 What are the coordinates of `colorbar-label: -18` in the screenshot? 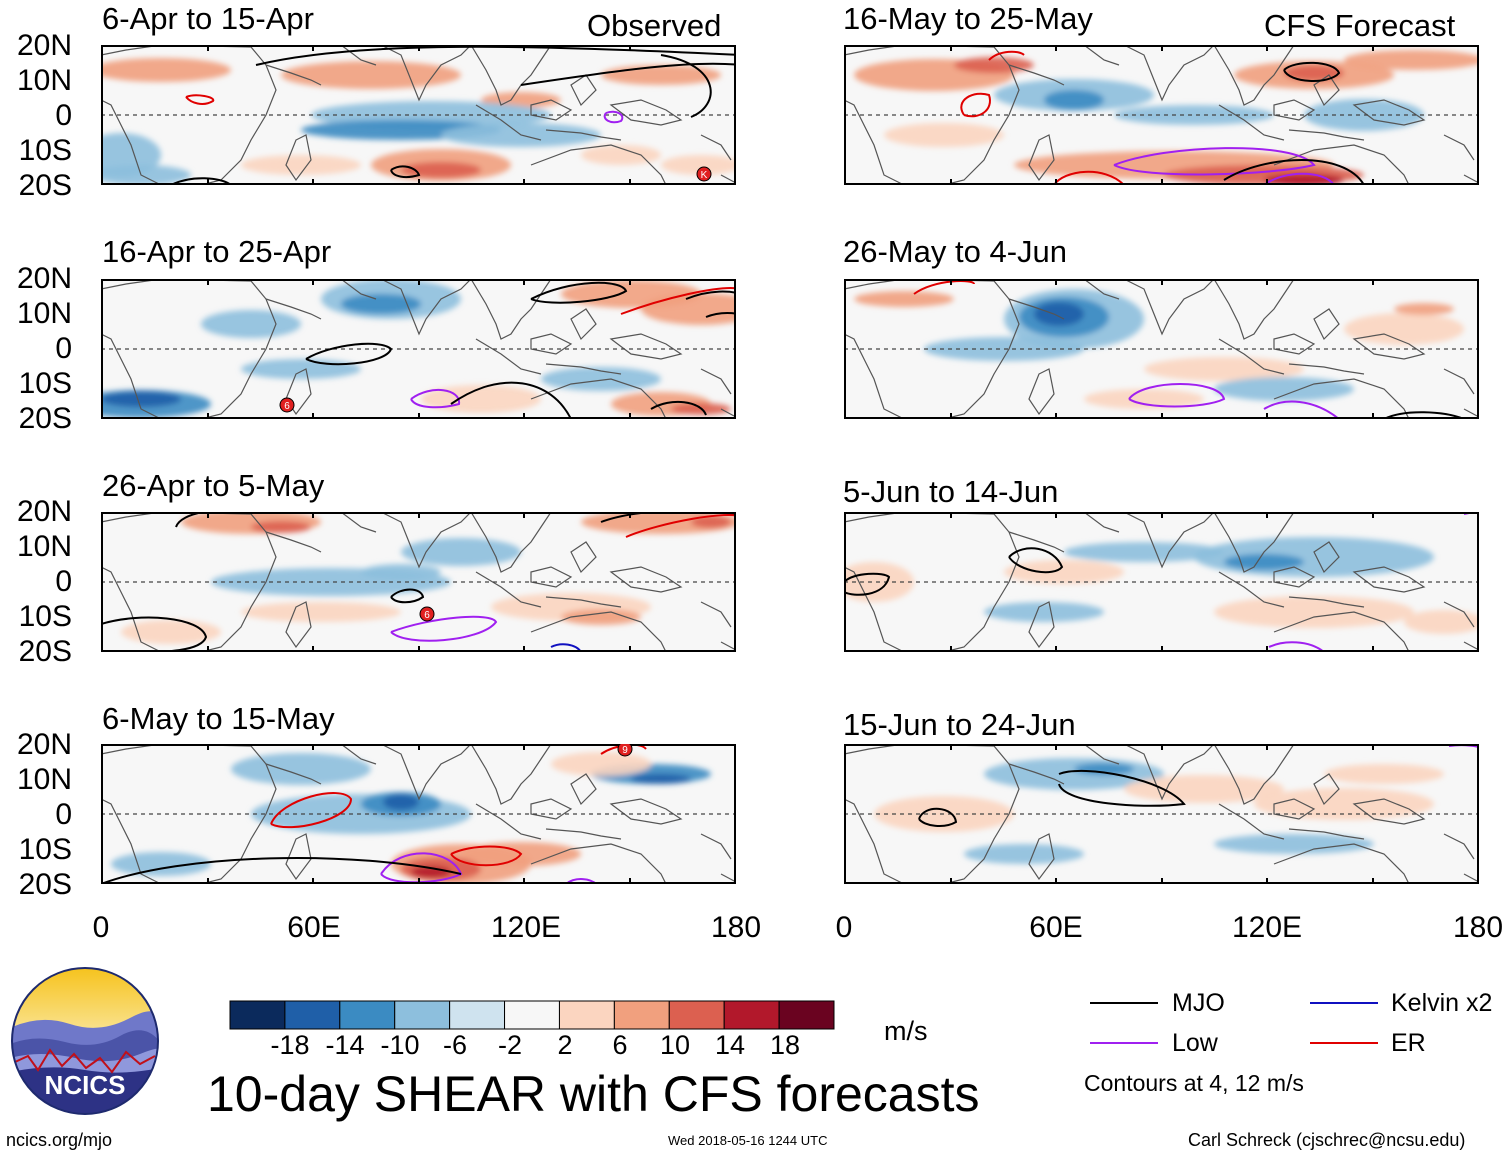 It's located at (290, 1045).